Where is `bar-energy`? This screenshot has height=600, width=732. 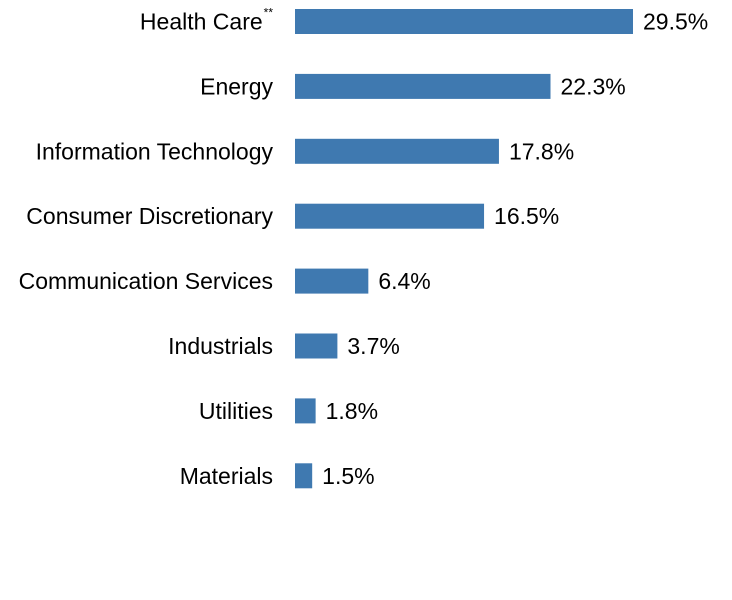
bar-energy is located at coordinates (423, 86).